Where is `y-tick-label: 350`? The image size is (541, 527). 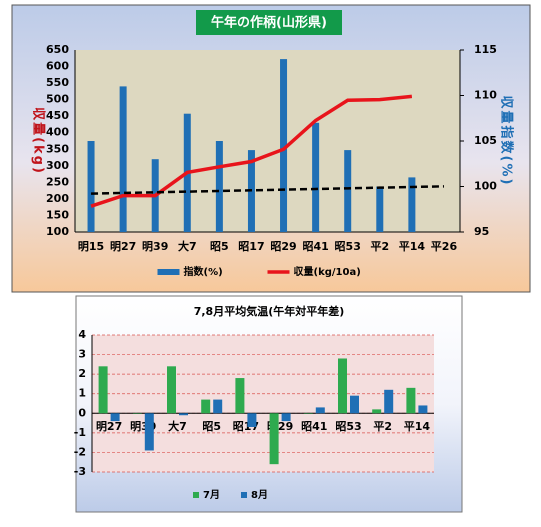 y-tick-label: 350 is located at coordinates (57, 148).